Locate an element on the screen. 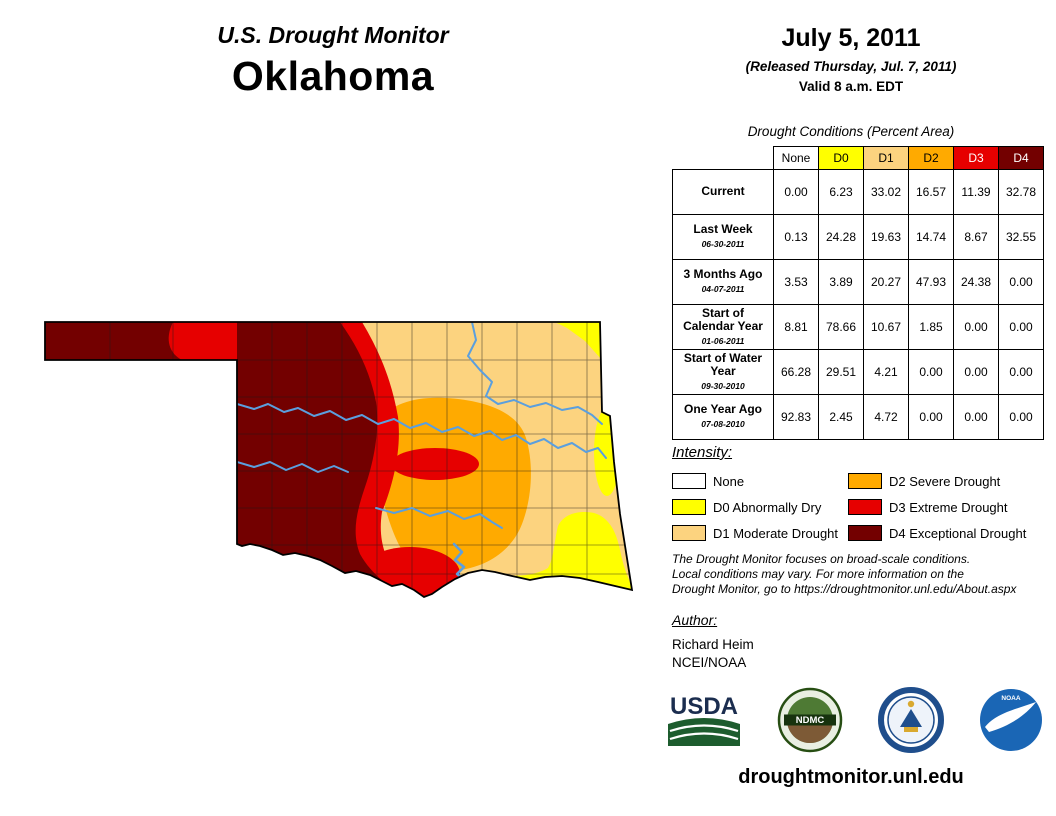  table-cell: 24.28 is located at coordinates (841, 237).